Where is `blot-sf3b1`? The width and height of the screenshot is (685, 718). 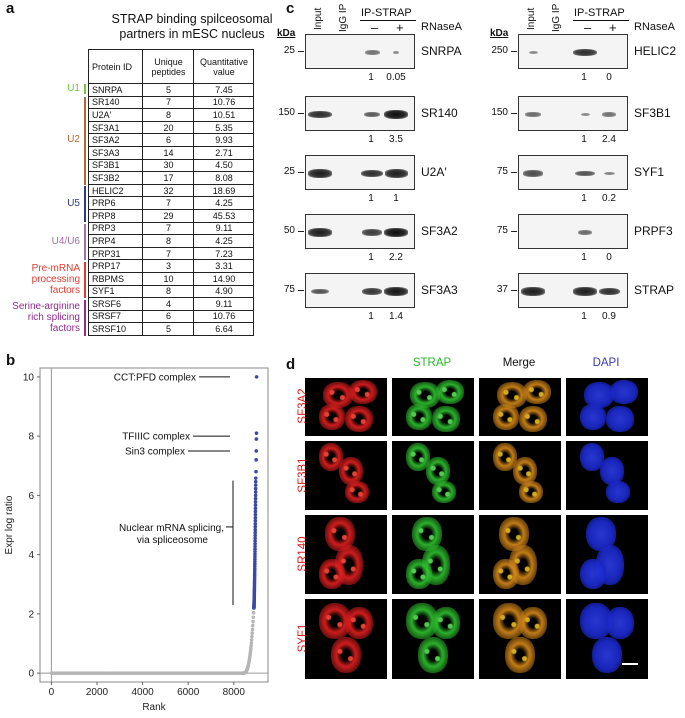 blot-sf3b1 is located at coordinates (573, 113).